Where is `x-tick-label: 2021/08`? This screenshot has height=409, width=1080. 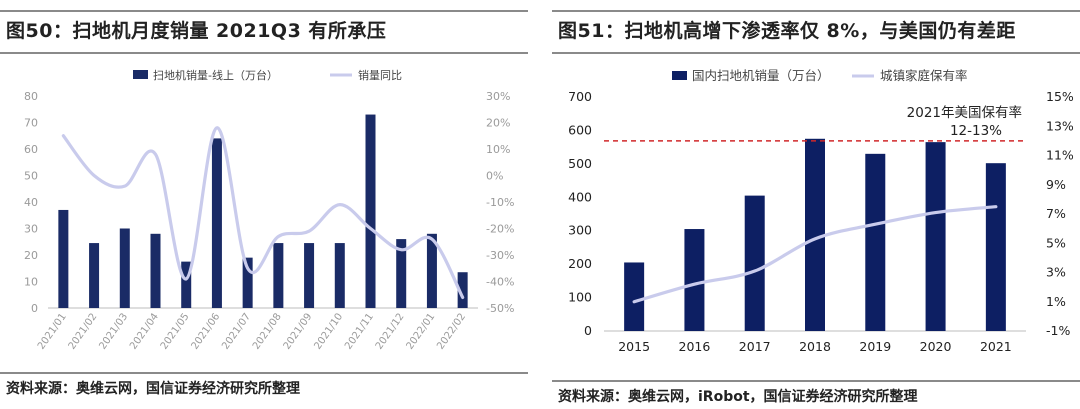 x-tick-label: 2021/08 is located at coordinates (267, 331).